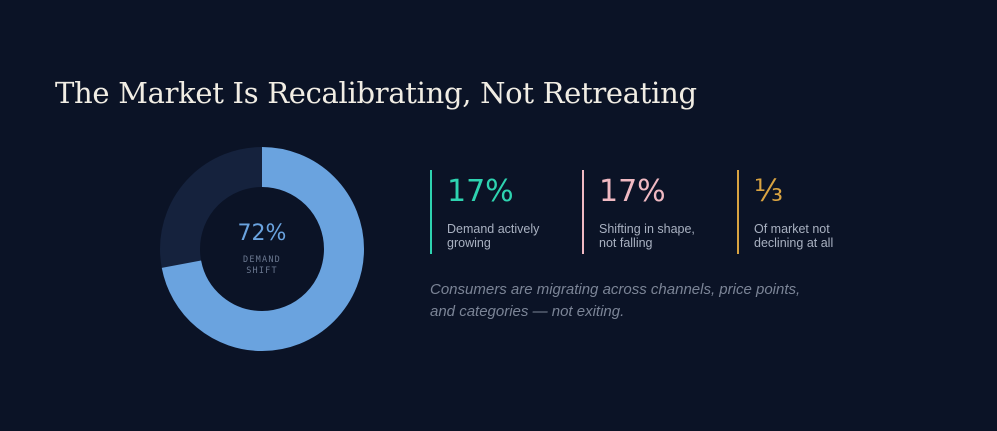 Image resolution: width=997 pixels, height=431 pixels. I want to click on stat-description: Of market not declining at all, so click(816, 236).